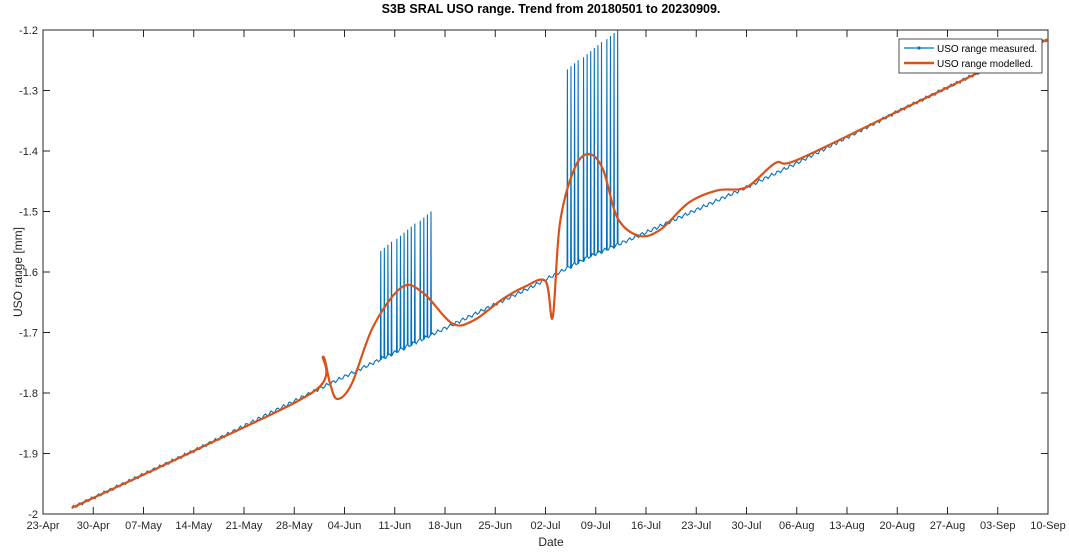 Image resolution: width=1069 pixels, height=552 pixels. I want to click on legend-marker-measured, so click(919, 48).